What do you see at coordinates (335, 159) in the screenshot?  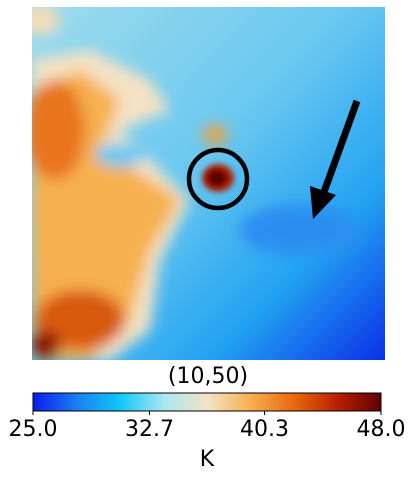 I see `arrow` at bounding box center [335, 159].